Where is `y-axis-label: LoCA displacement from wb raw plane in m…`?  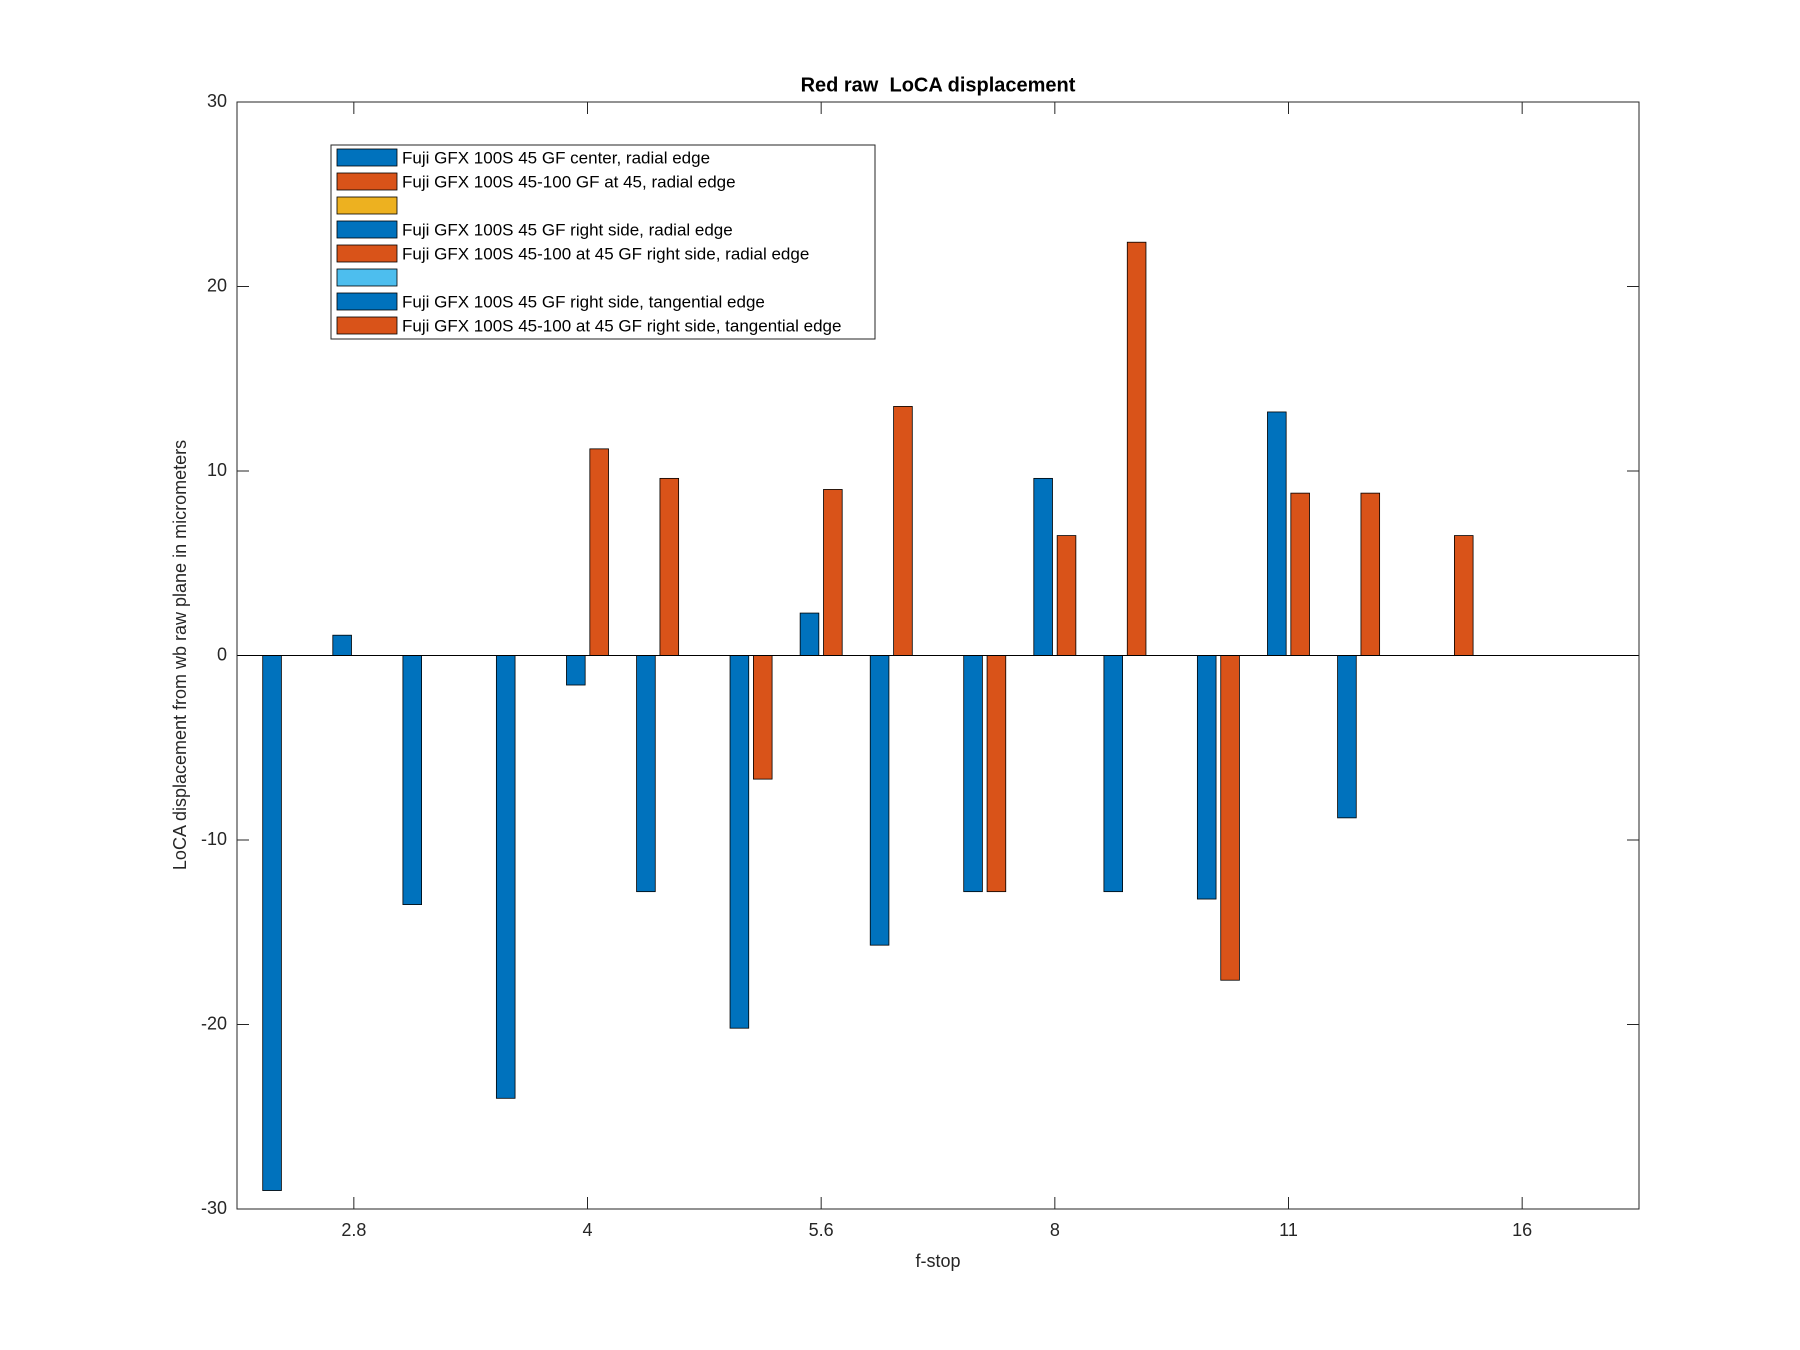 y-axis-label: LoCA displacement from wb raw plane in m… is located at coordinates (180, 655).